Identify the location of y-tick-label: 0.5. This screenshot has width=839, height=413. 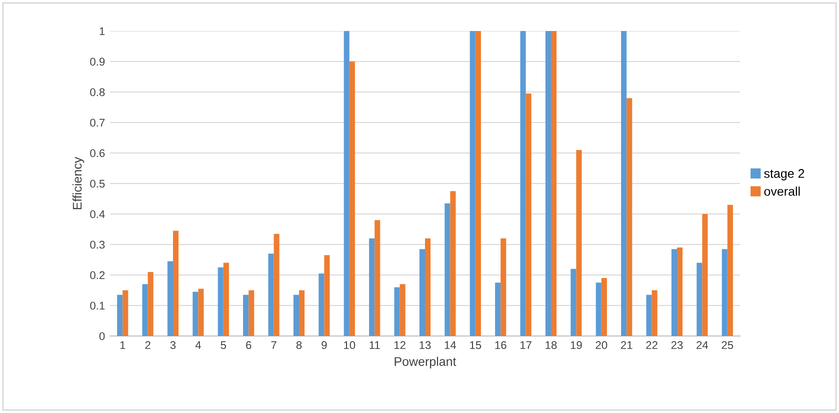
(97, 184).